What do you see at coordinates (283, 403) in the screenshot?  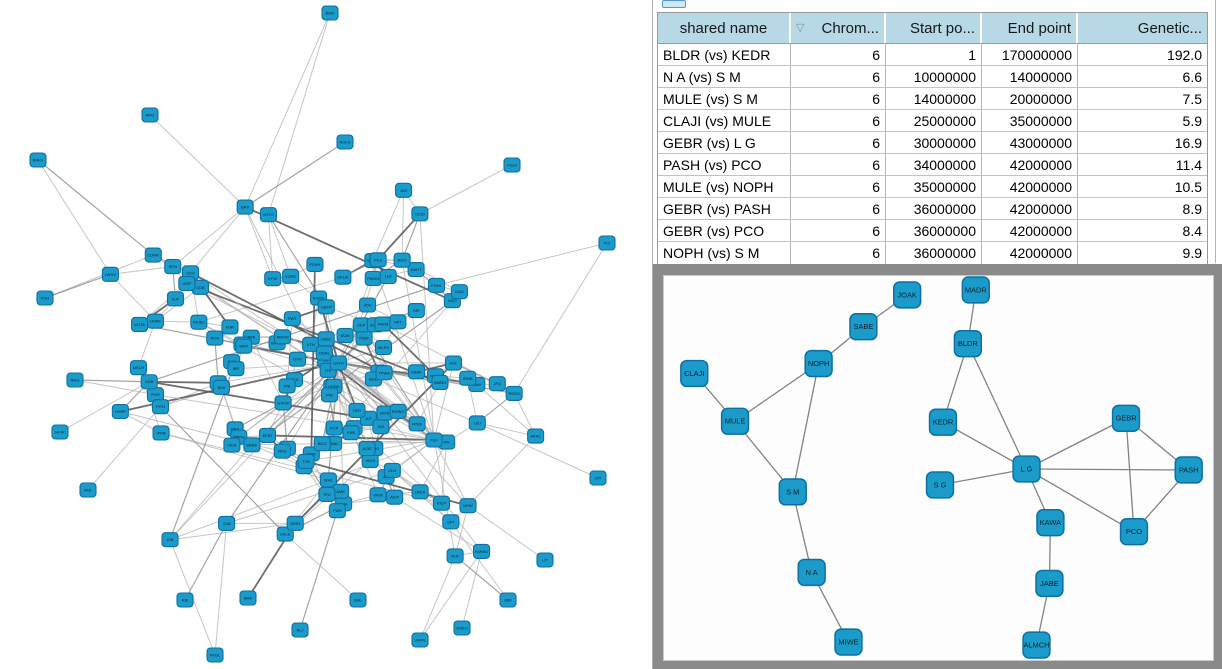 I see `network-node: GVCR` at bounding box center [283, 403].